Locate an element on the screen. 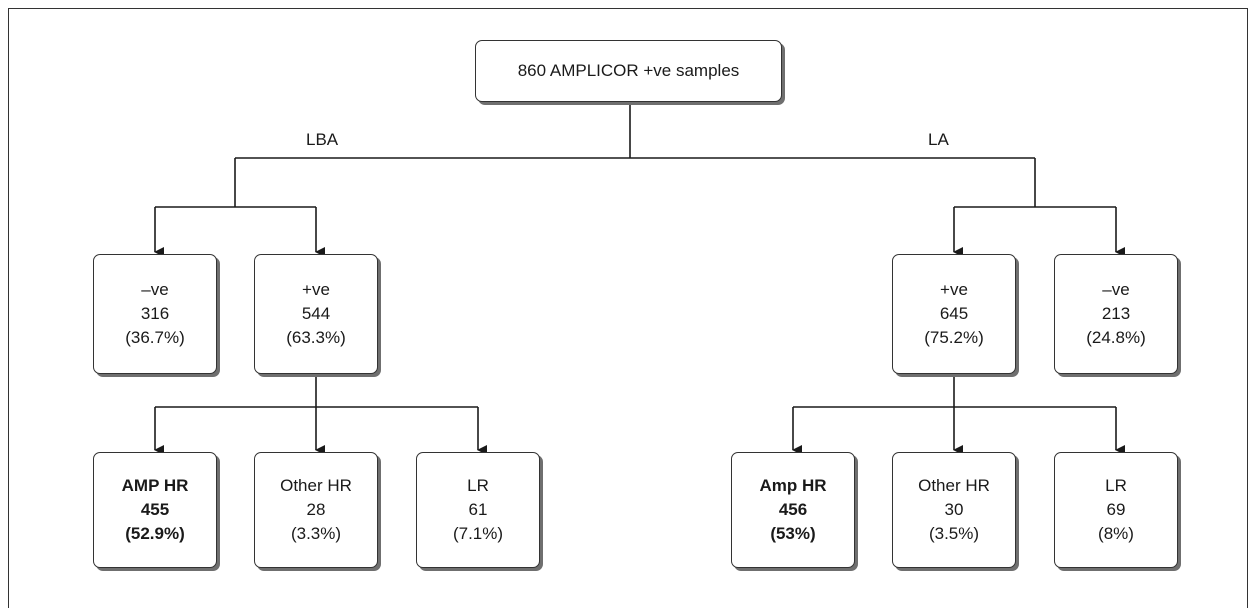 The image size is (1253, 608). la-neg-label: –ve is located at coordinates (1116, 289).